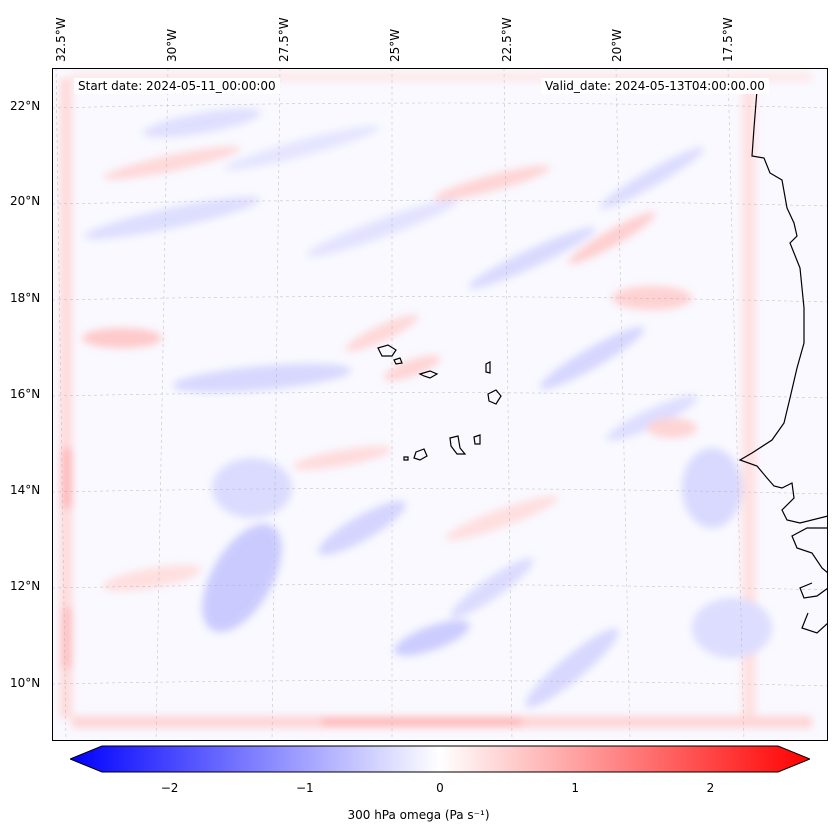 This screenshot has width=837, height=839. I want to click on colorbar-tick-label: 1, so click(575, 788).